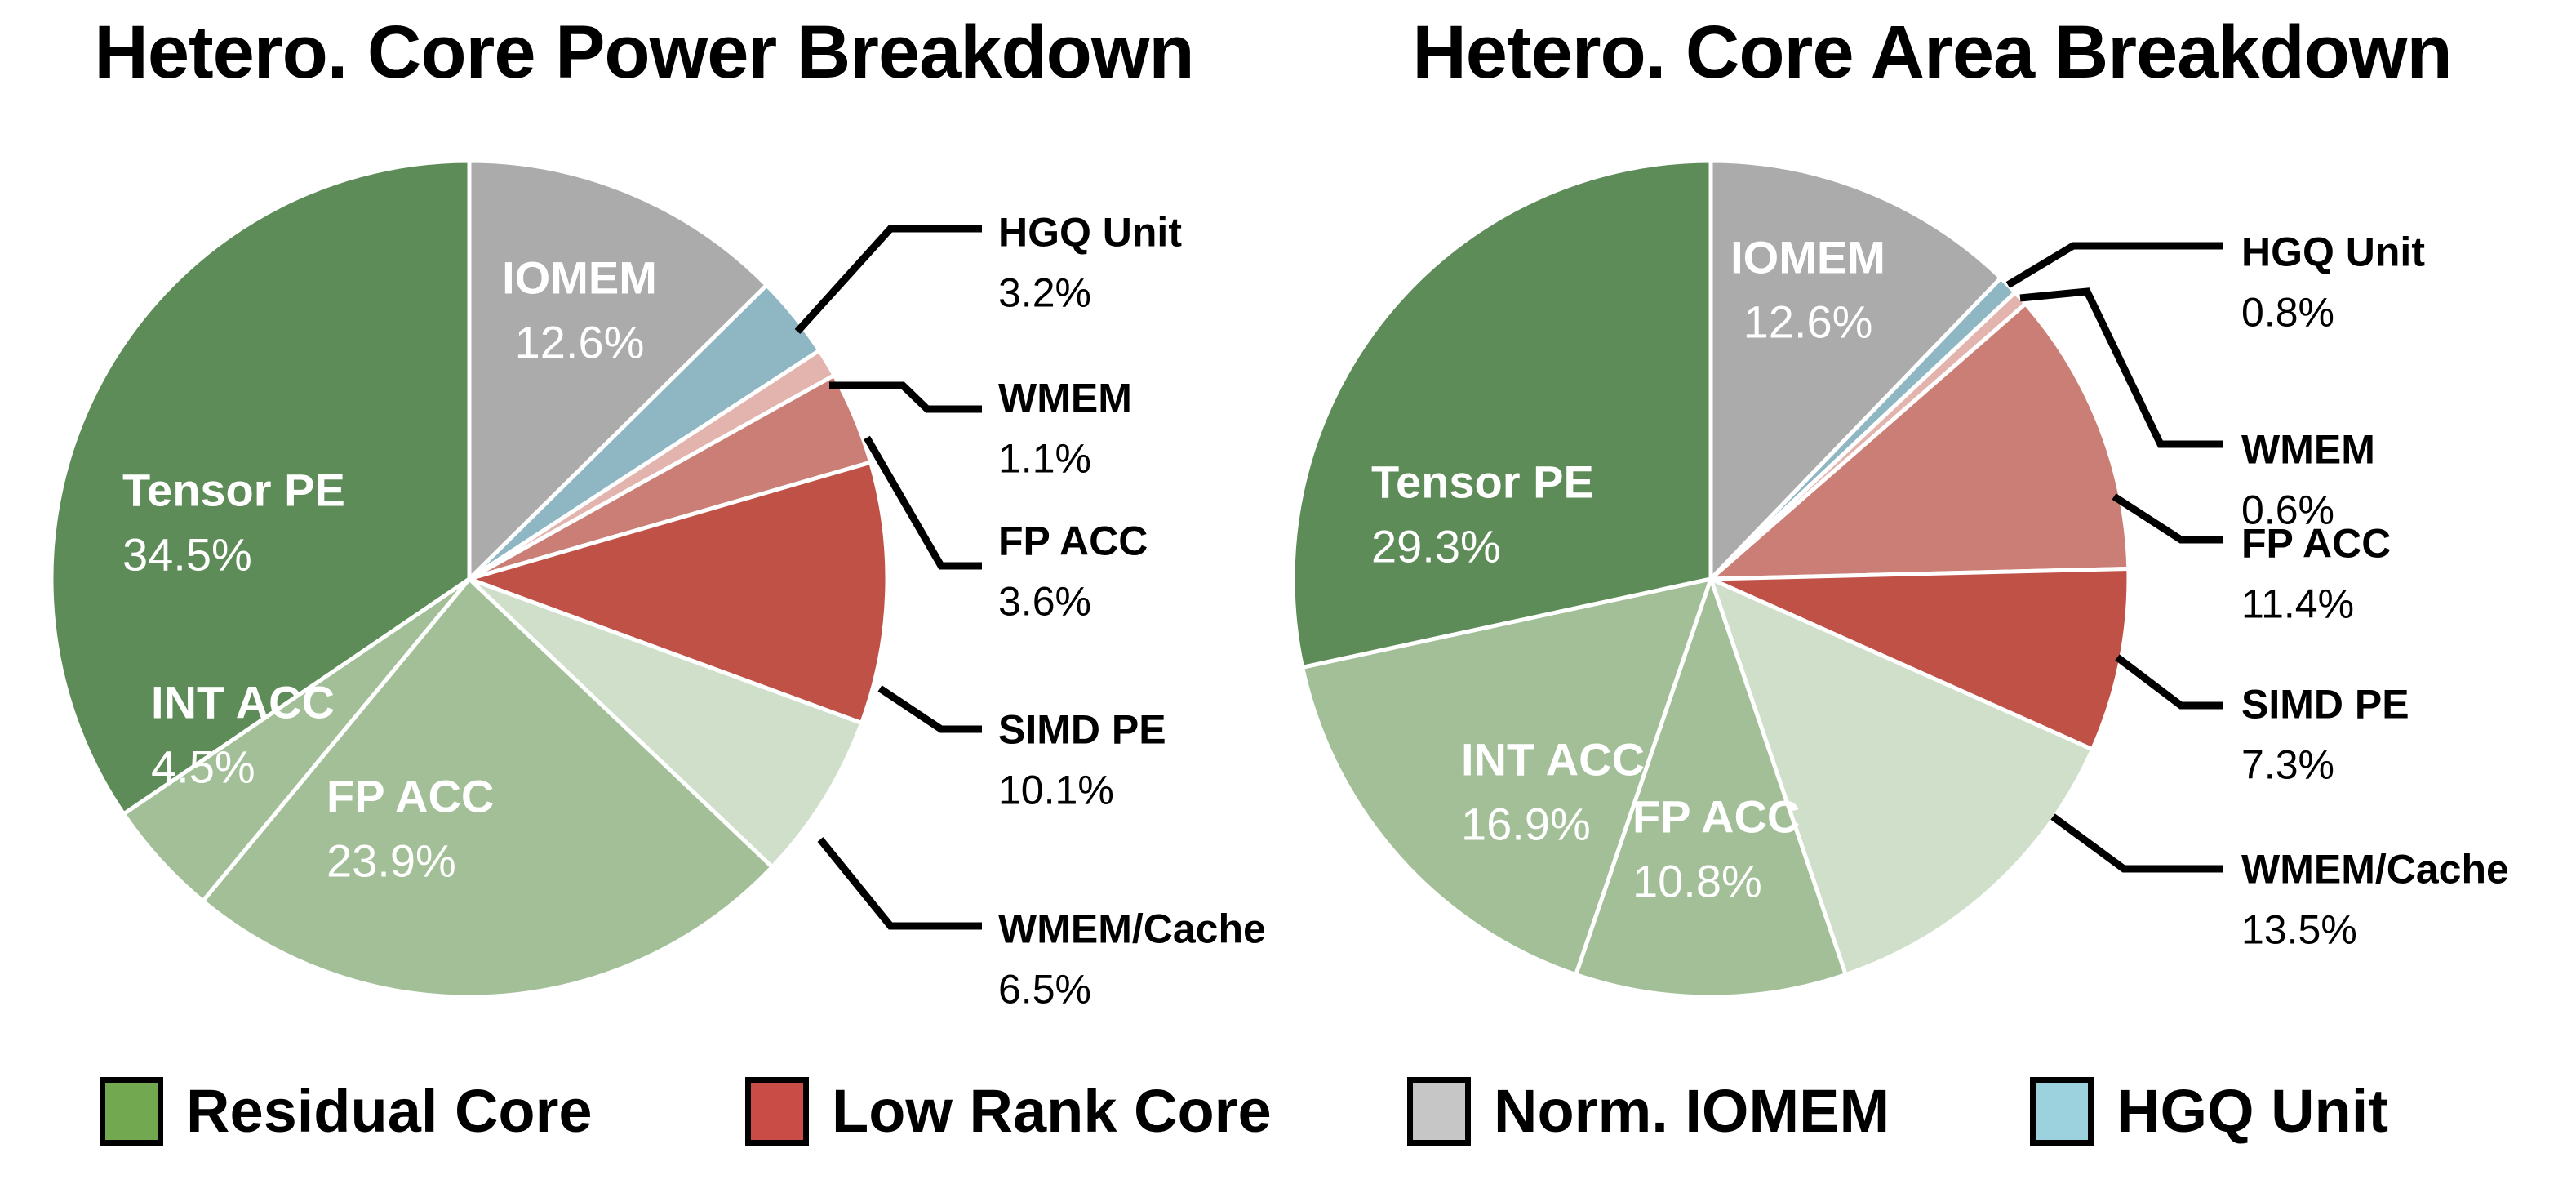 The image size is (2576, 1184). I want to click on legend-item-residual-core: Residual Core, so click(346, 1111).